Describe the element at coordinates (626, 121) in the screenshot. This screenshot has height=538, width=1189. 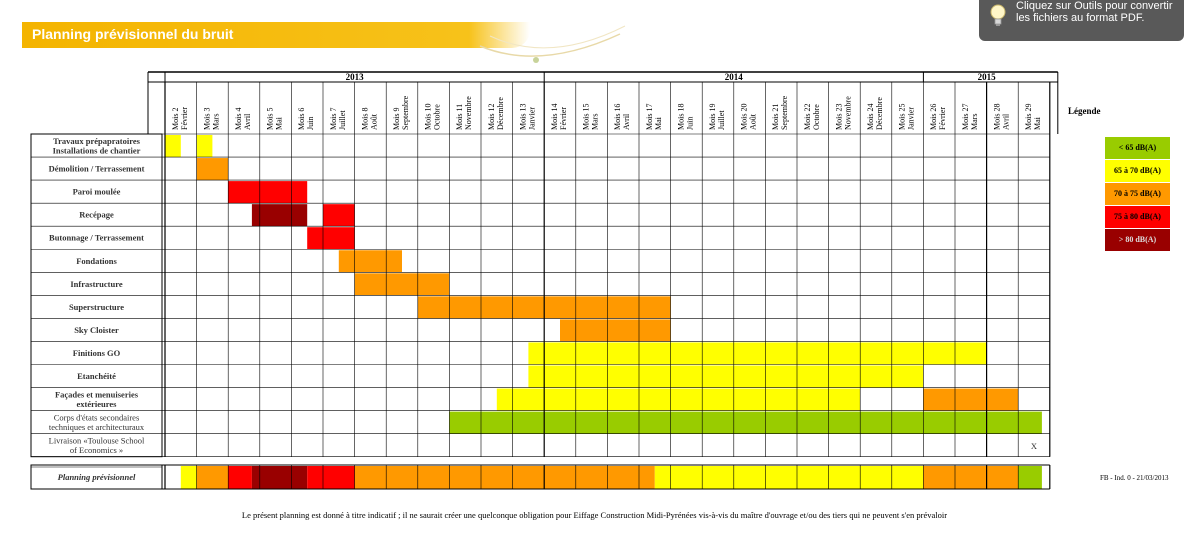
I see `month-header: Avril` at that location.